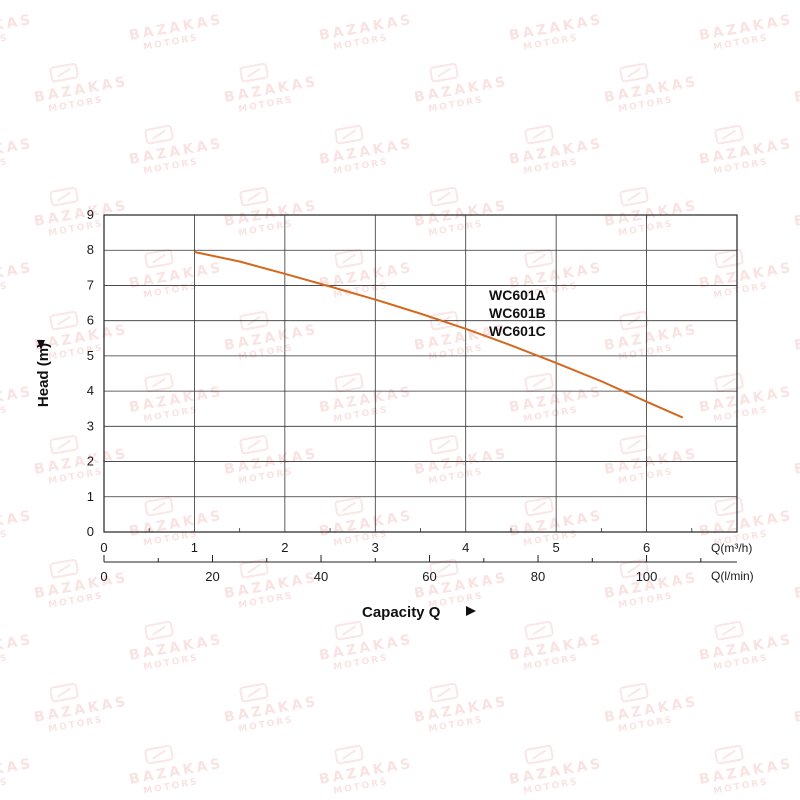 This screenshot has width=800, height=800. I want to click on x-primary-tick-label: 3, so click(375, 547).